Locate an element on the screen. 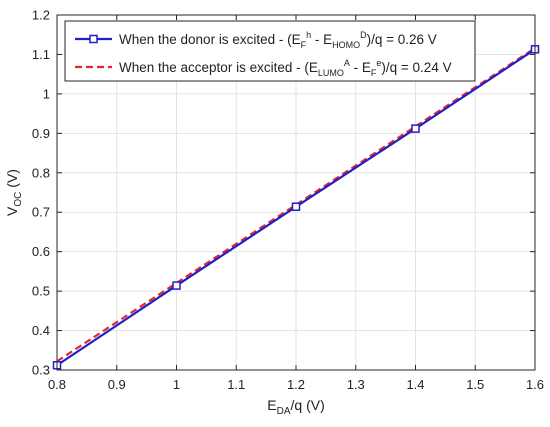 This screenshot has height=427, width=550. legend-box is located at coordinates (270, 51).